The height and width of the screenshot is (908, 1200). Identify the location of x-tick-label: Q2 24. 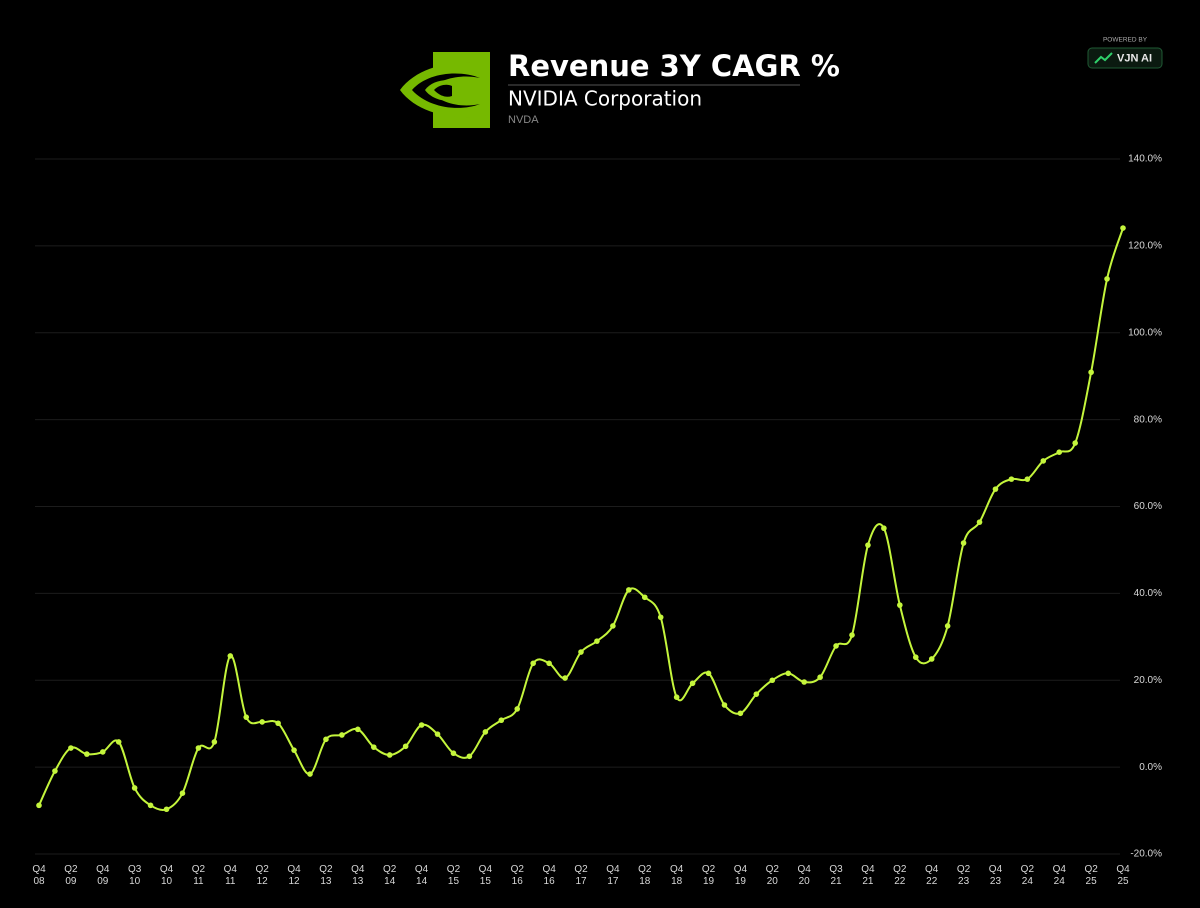
(1027, 875).